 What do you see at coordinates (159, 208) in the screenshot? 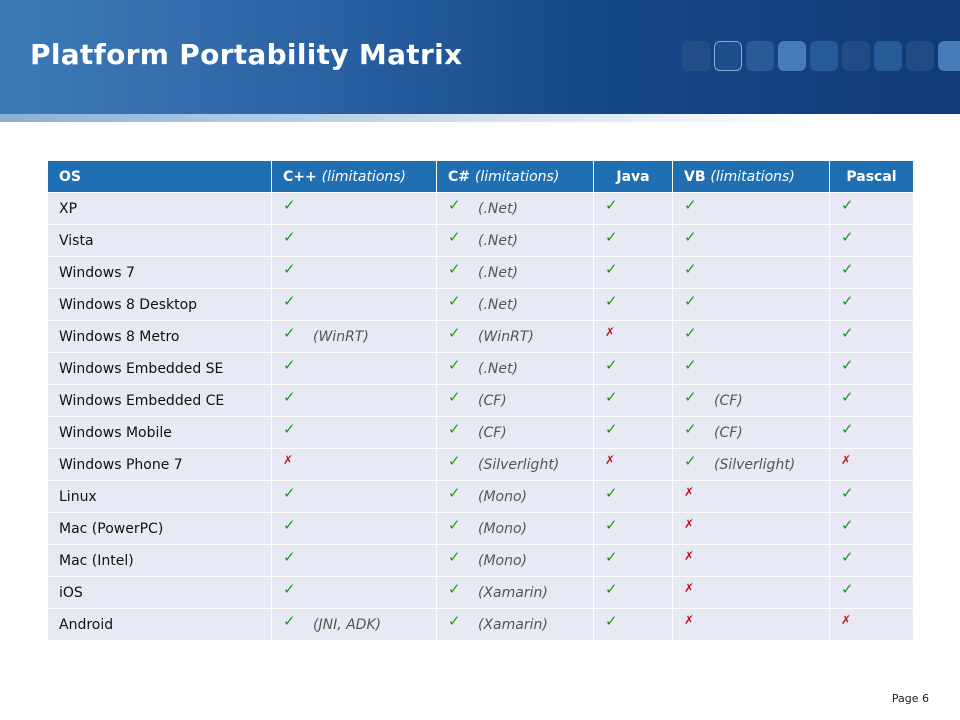
I see `cell-os: XP` at bounding box center [159, 208].